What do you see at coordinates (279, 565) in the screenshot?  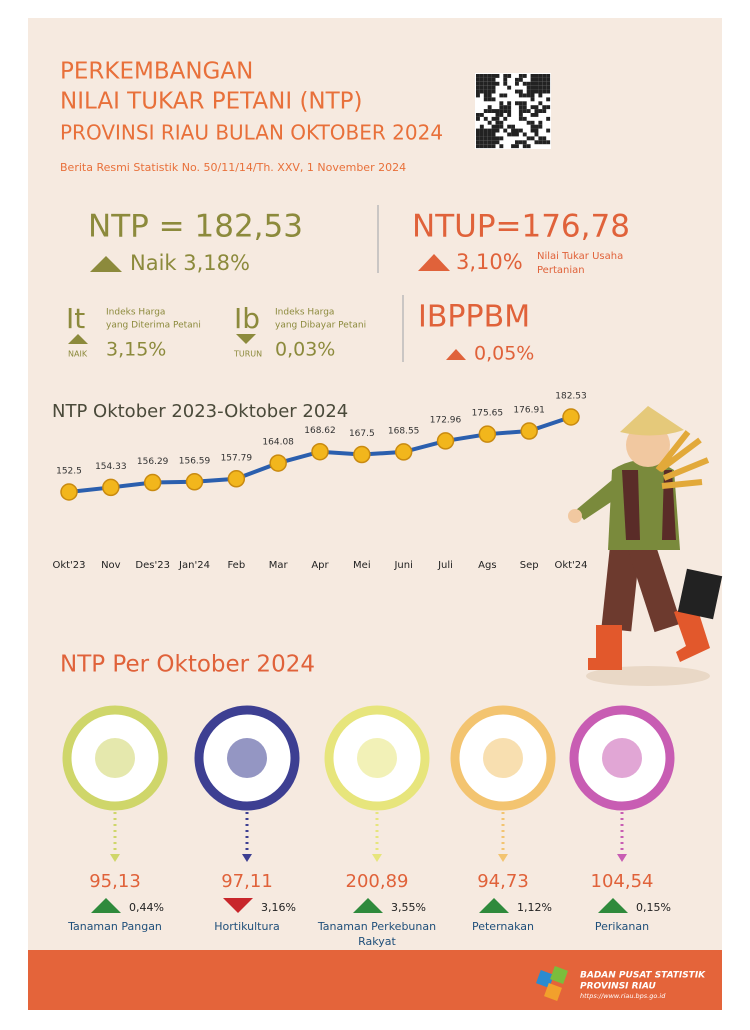 I see `x-tick-label: Mar` at bounding box center [279, 565].